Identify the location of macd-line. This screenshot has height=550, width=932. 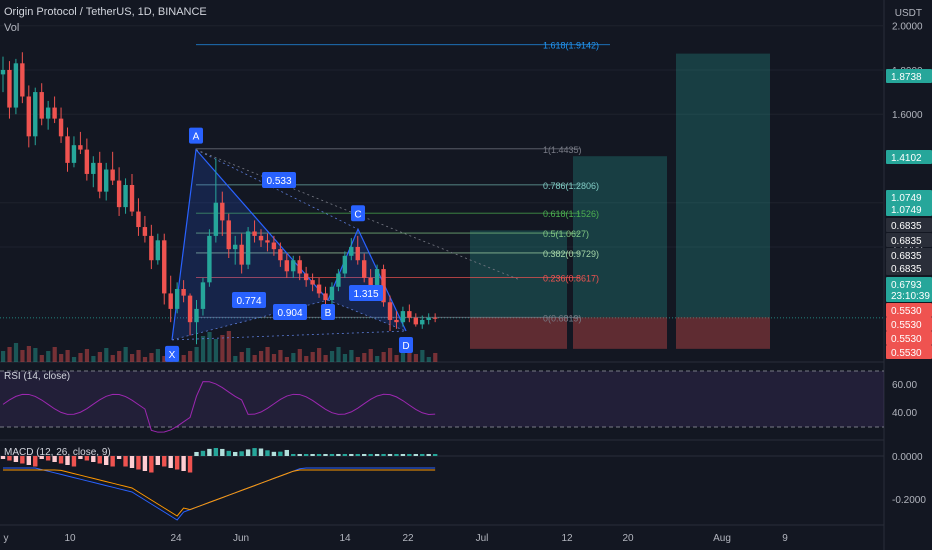
(219, 494).